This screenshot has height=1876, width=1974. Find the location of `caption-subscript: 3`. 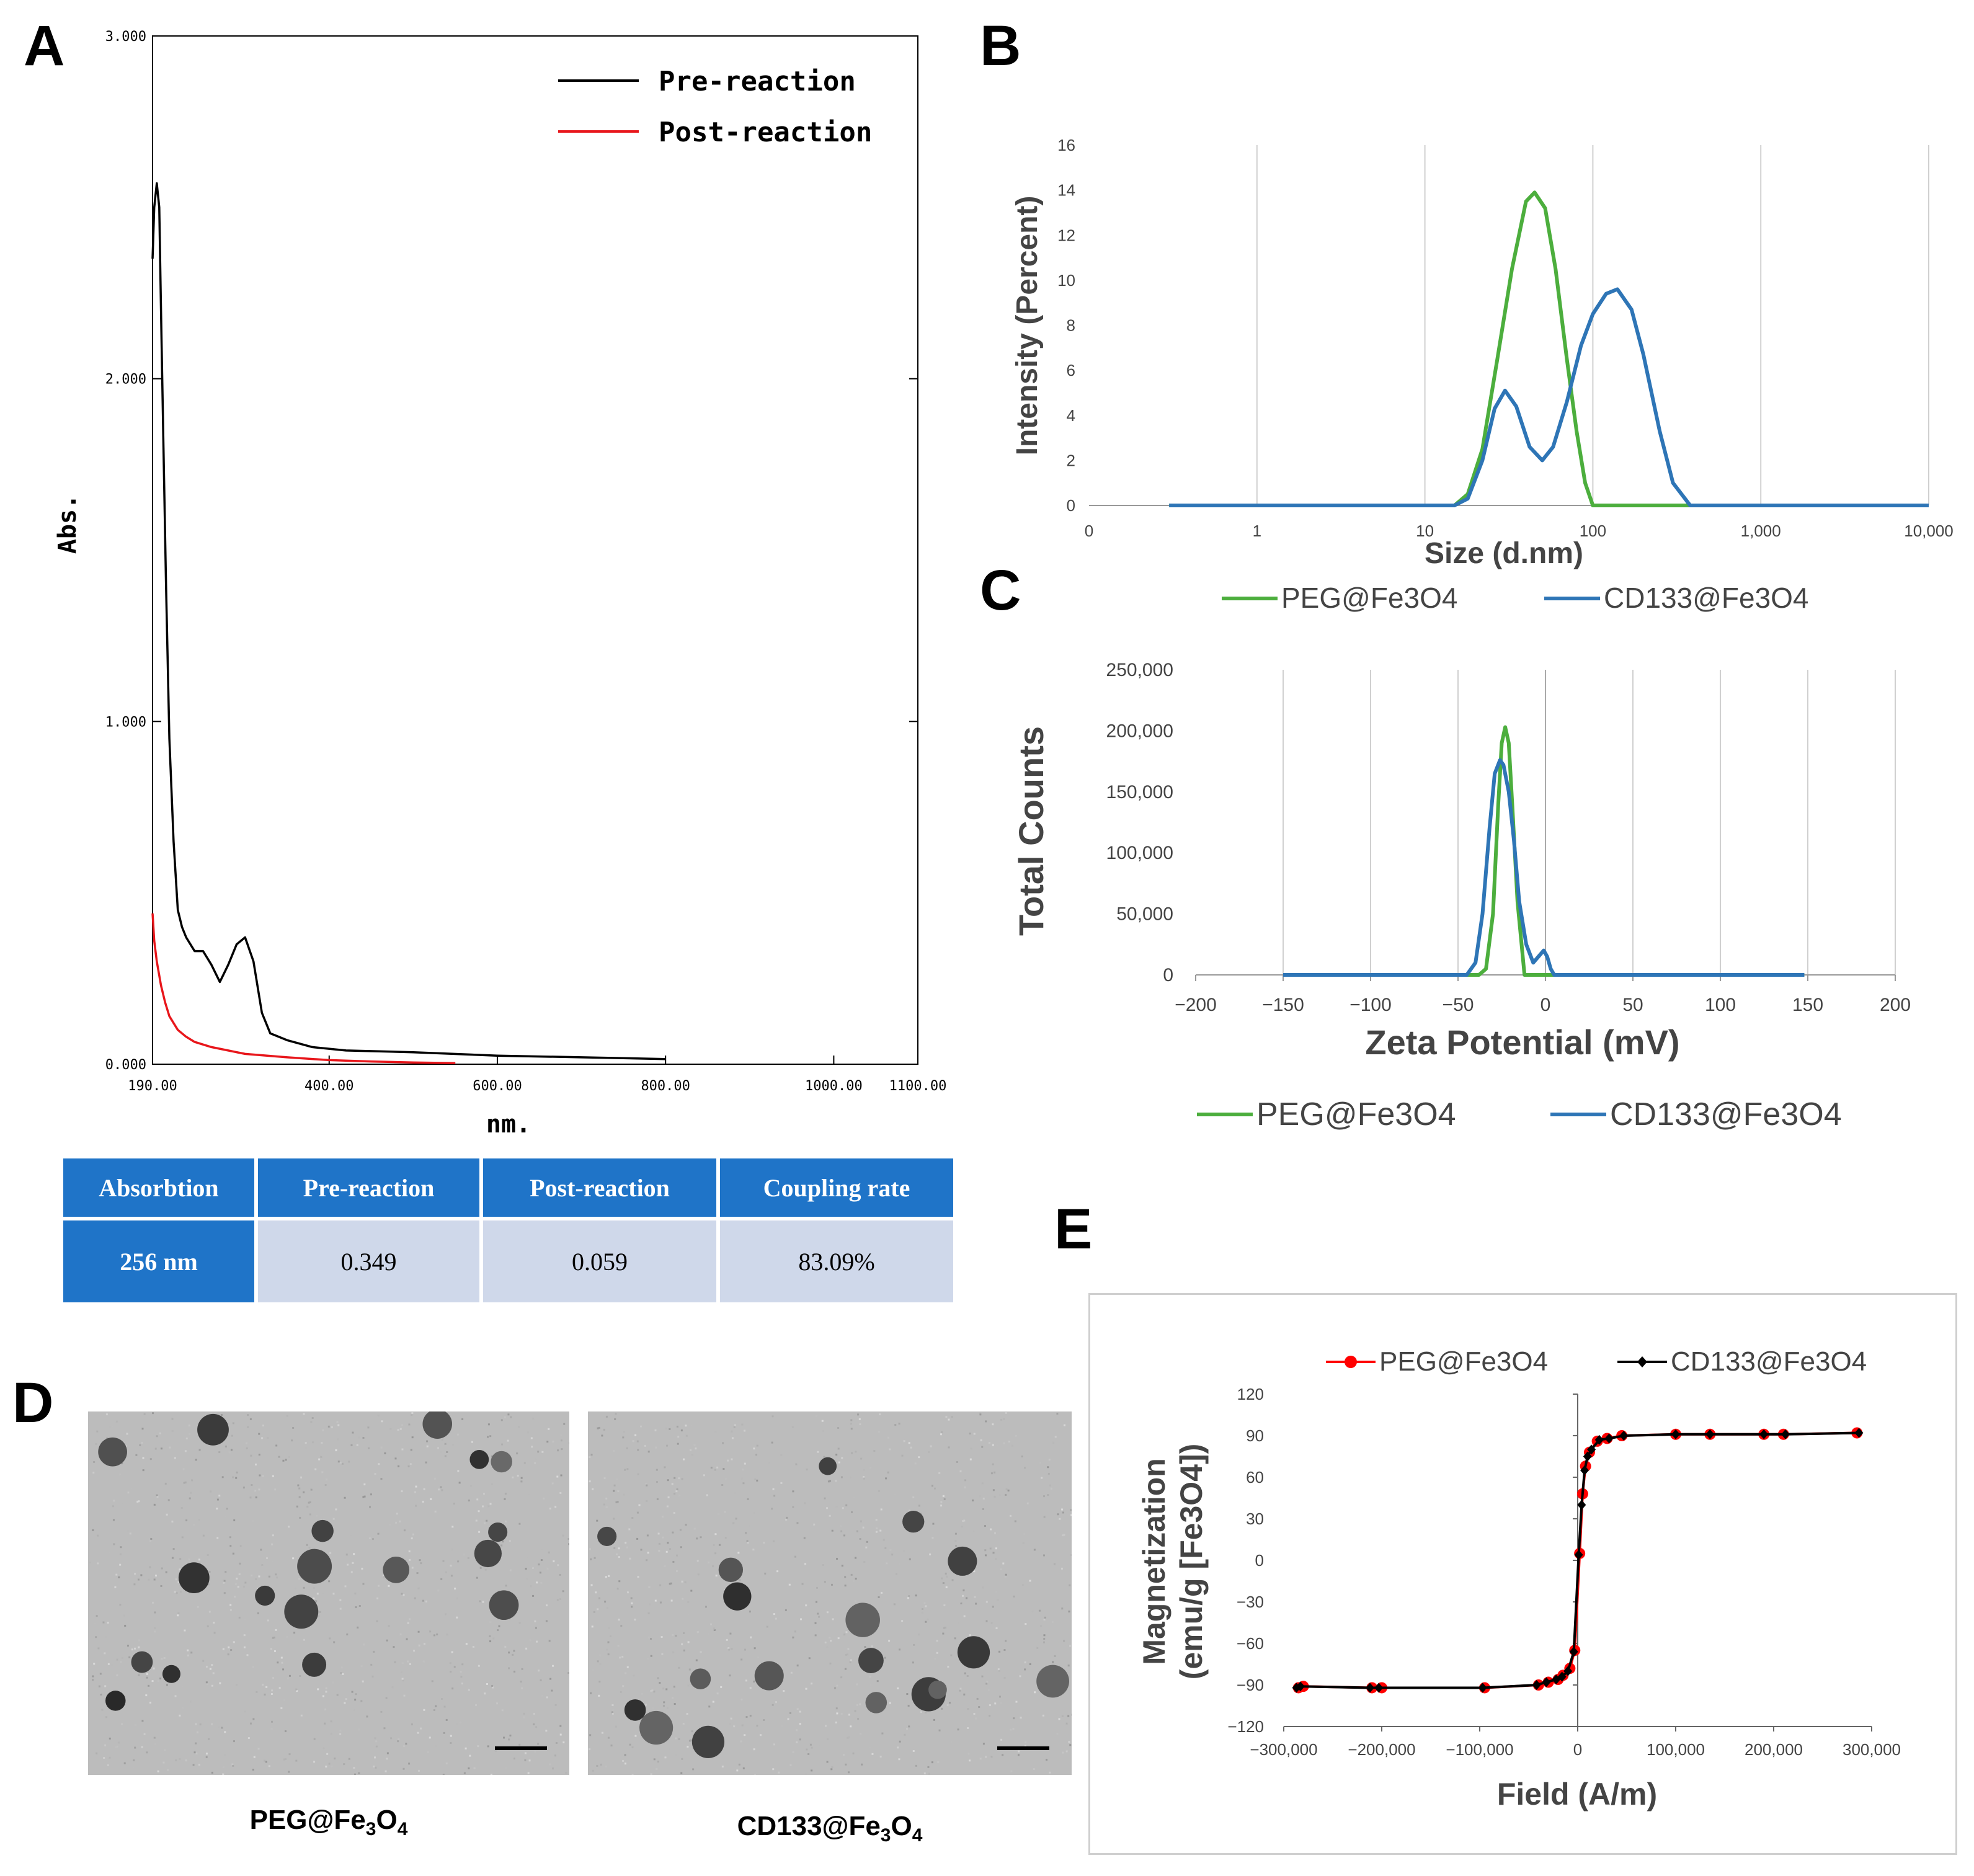

caption-subscript: 3 is located at coordinates (370, 1828).